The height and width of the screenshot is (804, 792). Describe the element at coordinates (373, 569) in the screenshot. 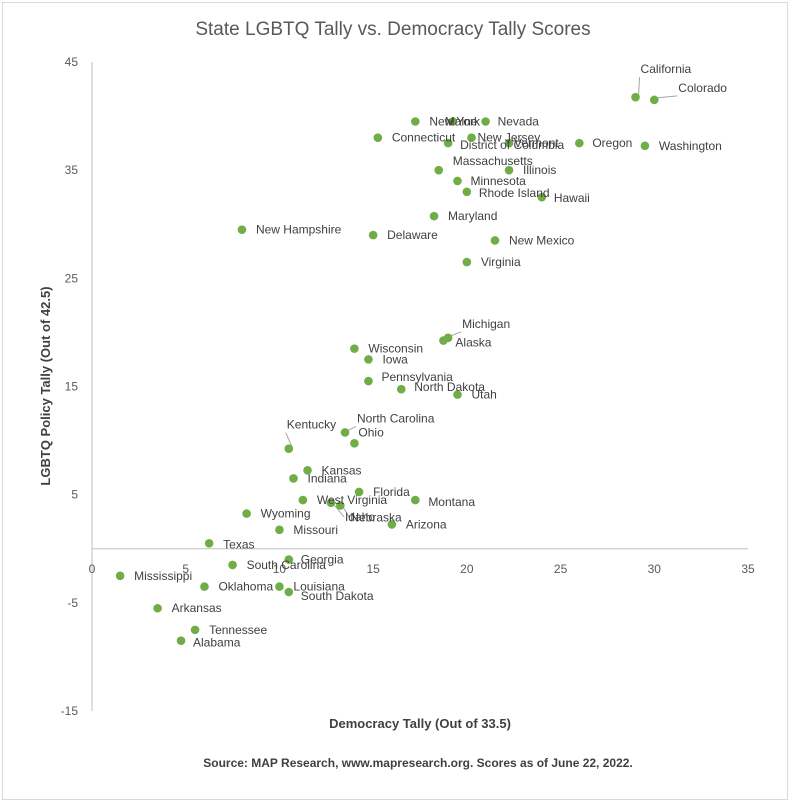

I see `x-tick-label: 15` at that location.